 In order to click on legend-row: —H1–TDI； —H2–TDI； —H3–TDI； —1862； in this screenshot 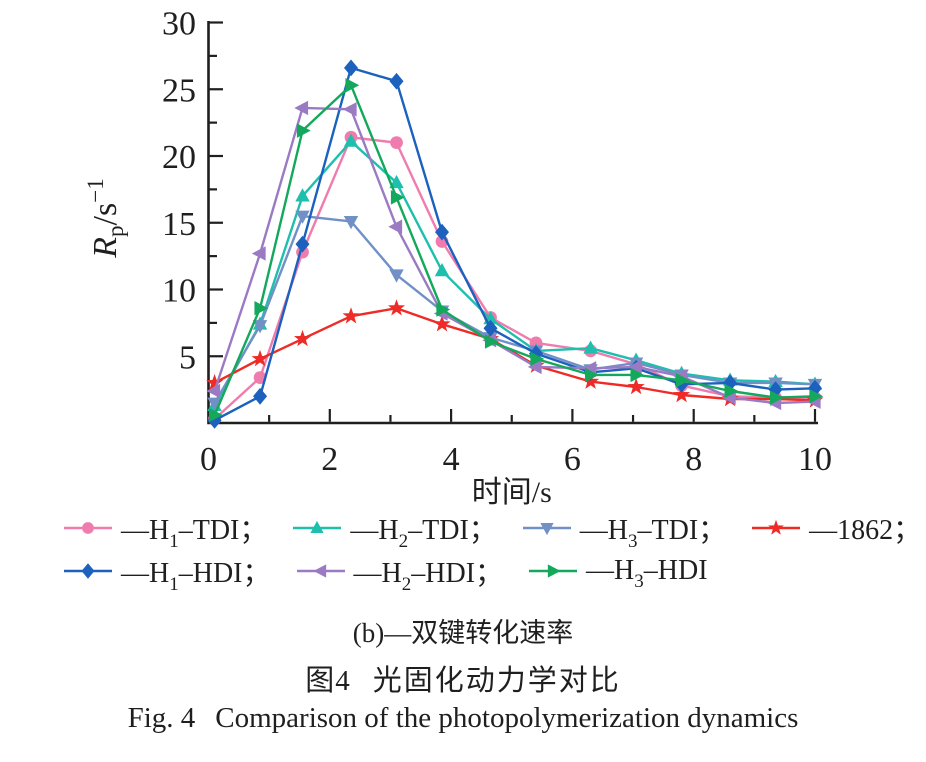, I will do `click(494, 529)`.